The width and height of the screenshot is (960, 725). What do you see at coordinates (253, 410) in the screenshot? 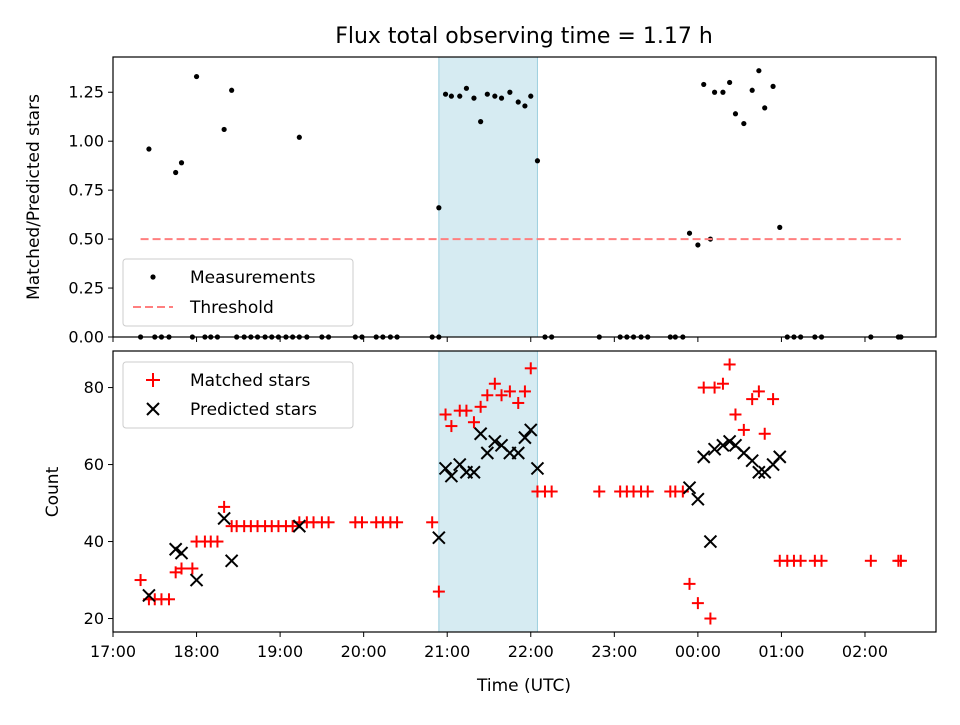
I see `legend-predicted-label: Predicted stars` at bounding box center [253, 410].